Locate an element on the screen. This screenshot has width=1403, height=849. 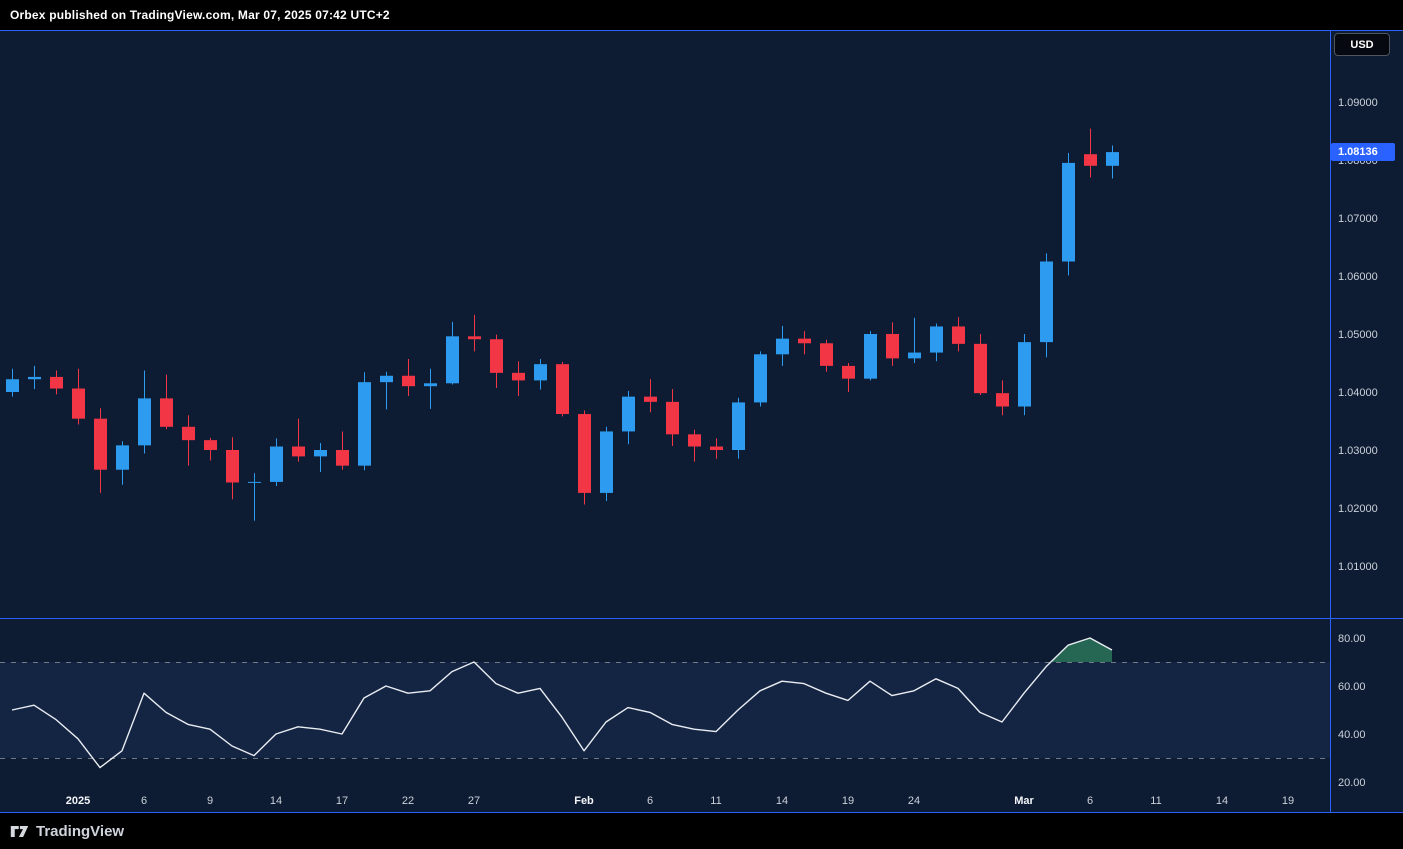
tradingview-link: TradingView is located at coordinates (67, 831).